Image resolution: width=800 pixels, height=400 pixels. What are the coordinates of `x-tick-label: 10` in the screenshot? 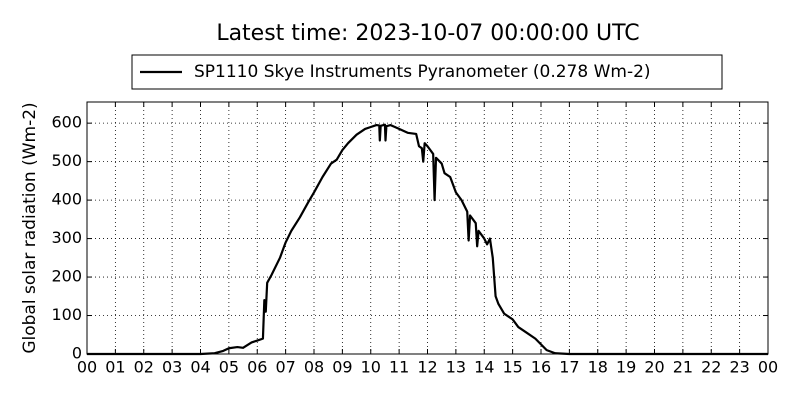 It's located at (371, 367).